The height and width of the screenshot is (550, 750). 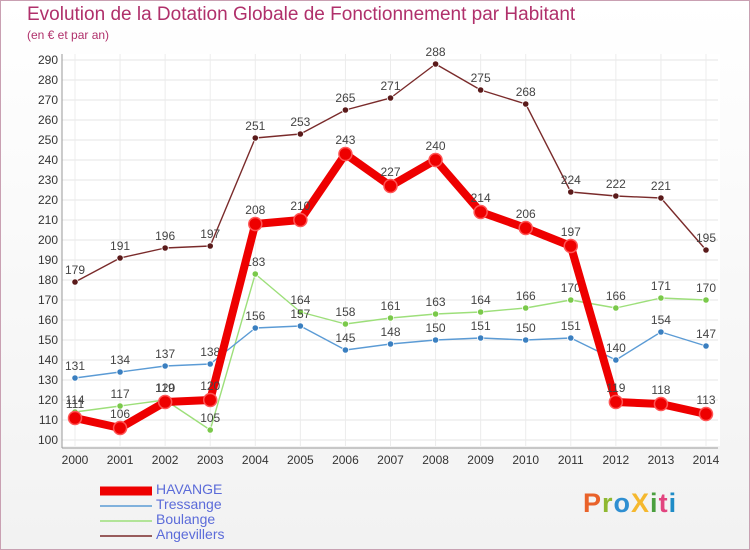 What do you see at coordinates (186, 519) in the screenshot?
I see `legend-label-boulange: Boulange` at bounding box center [186, 519].